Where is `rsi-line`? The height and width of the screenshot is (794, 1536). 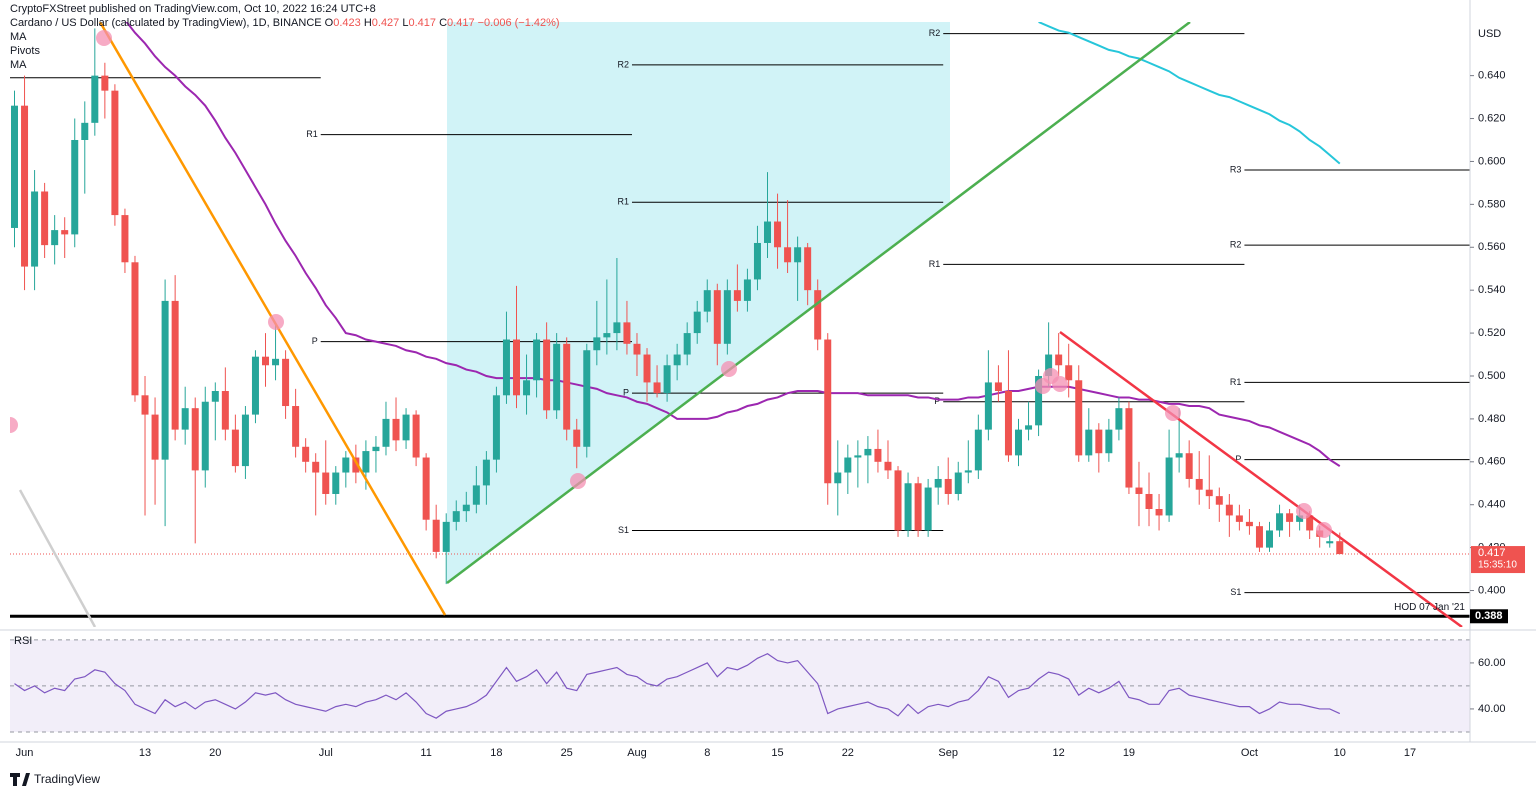 rsi-line is located at coordinates (677, 686).